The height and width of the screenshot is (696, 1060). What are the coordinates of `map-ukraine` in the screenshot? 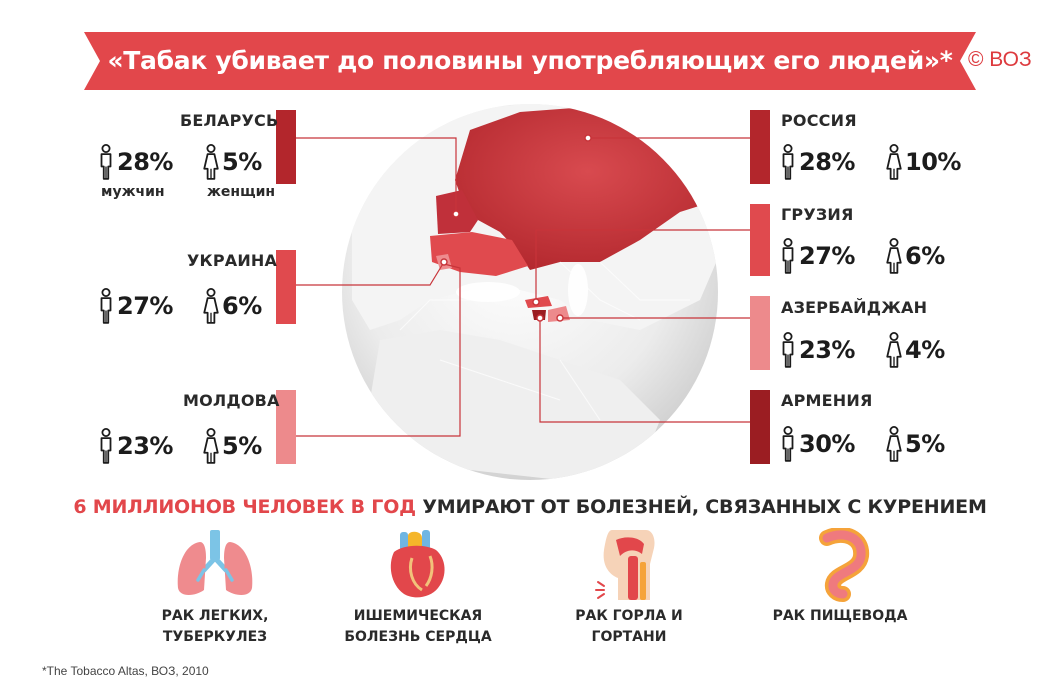 It's located at (479, 254).